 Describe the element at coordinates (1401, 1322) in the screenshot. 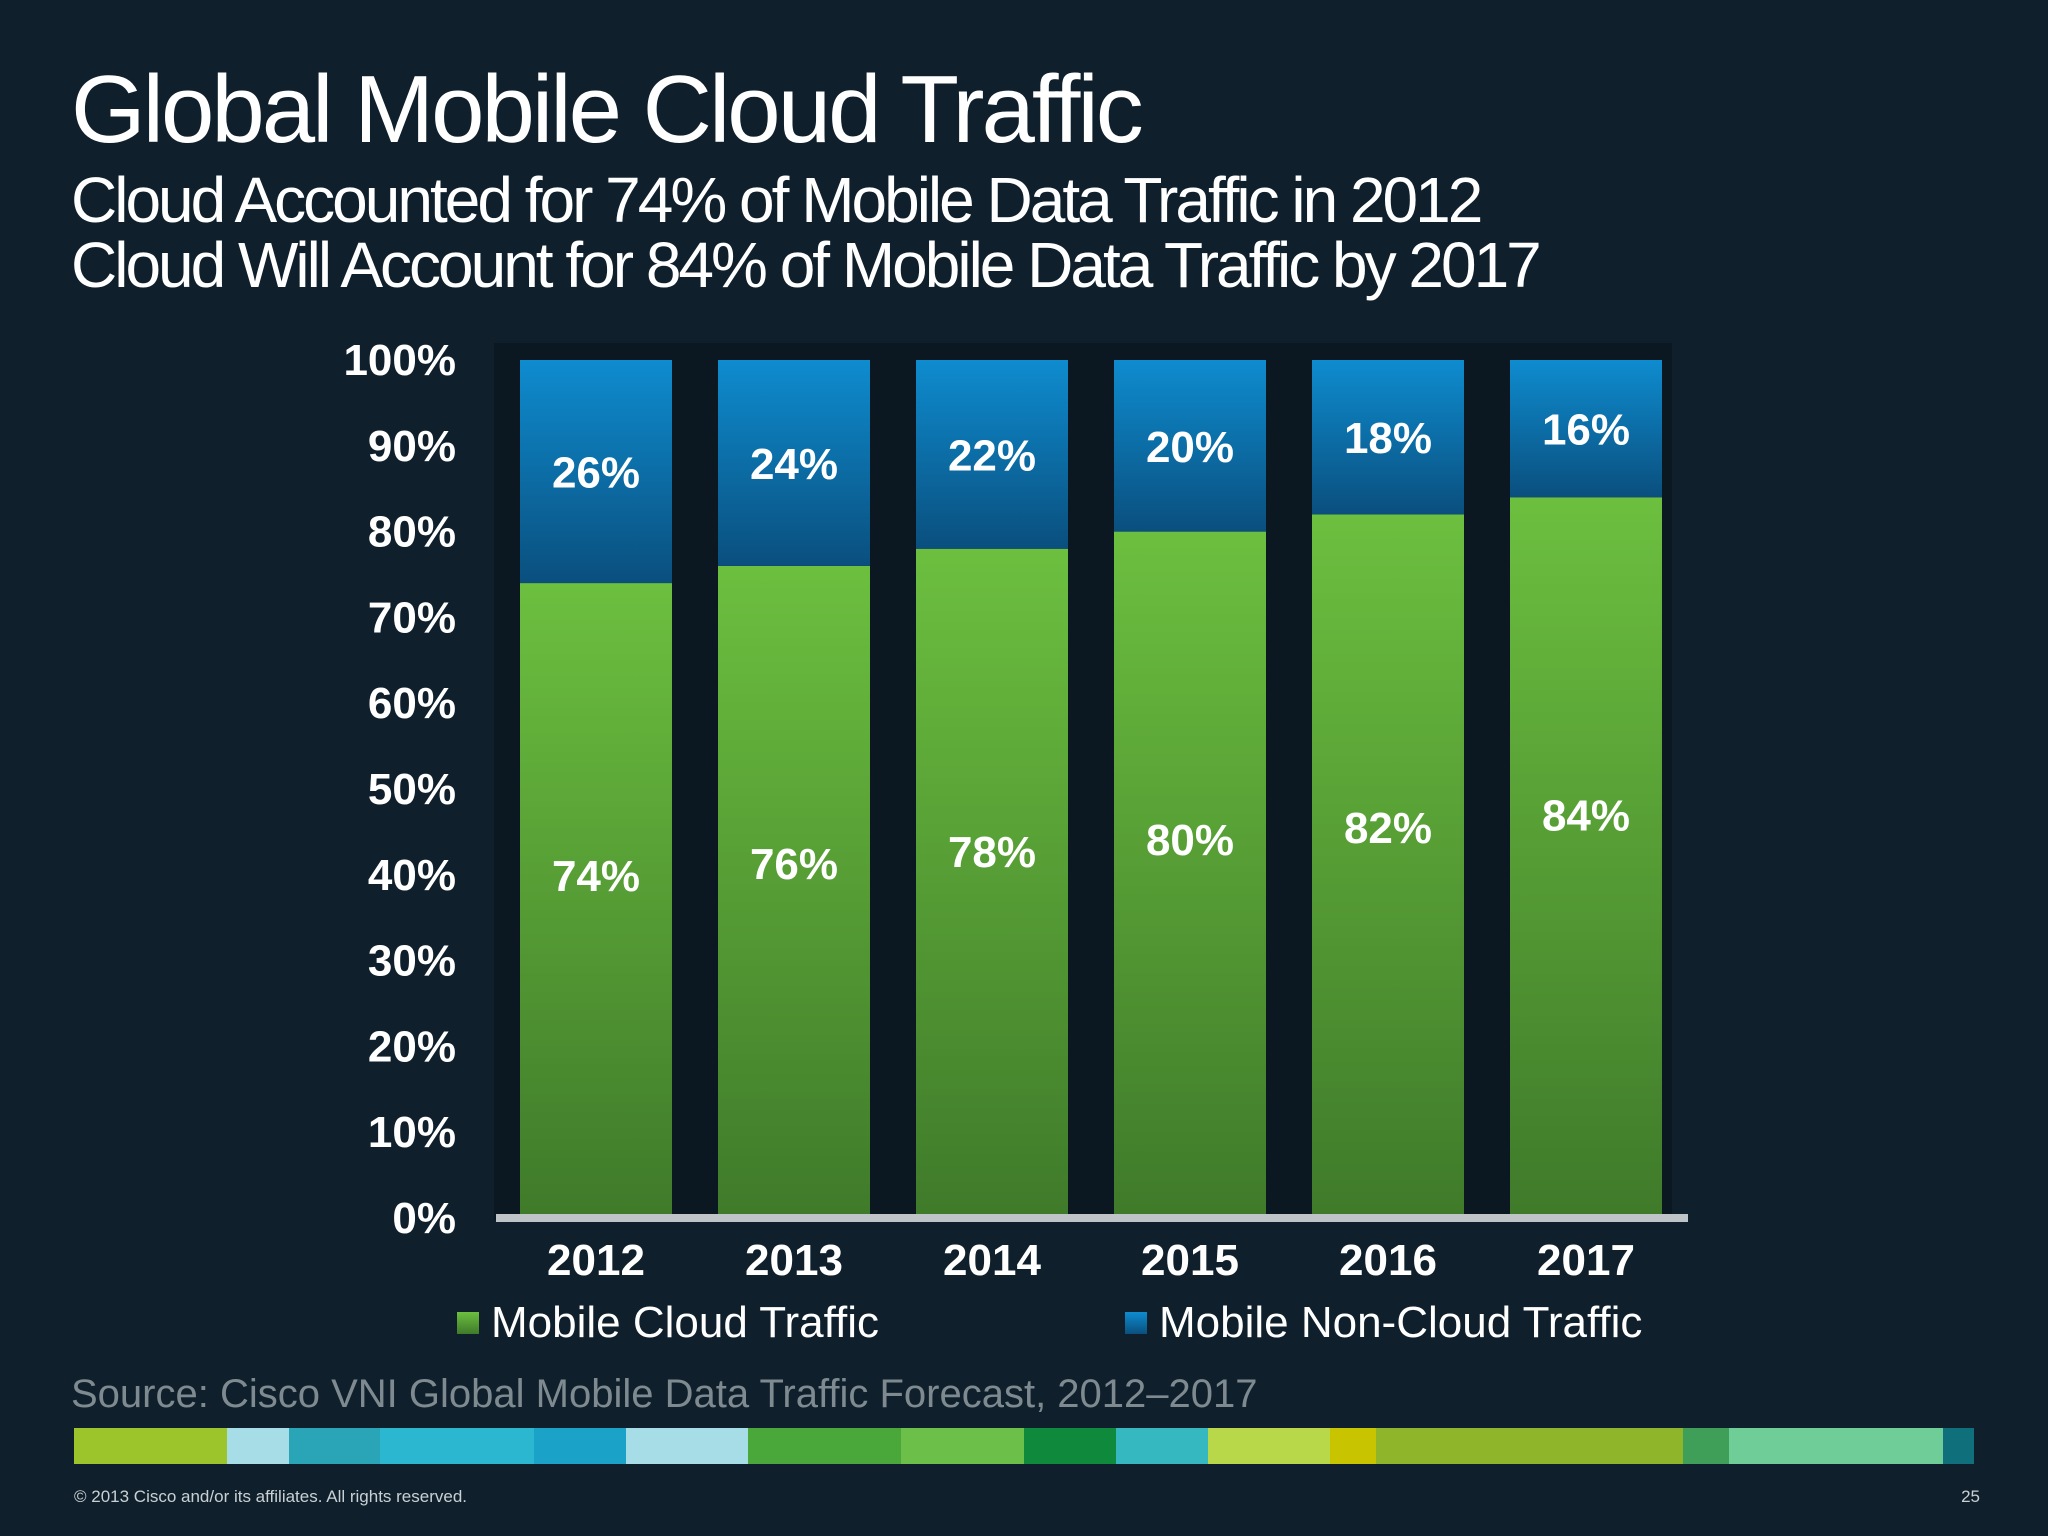

I see `legend-label-non-cloud: Mobile Non-Cloud Traffic` at that location.